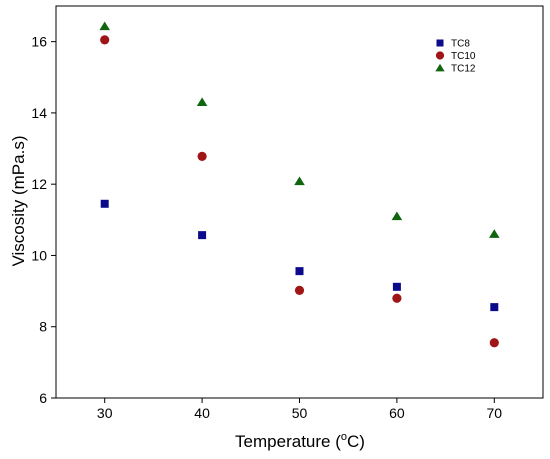 This screenshot has height=459, width=550. What do you see at coordinates (440, 43) in the screenshot?
I see `legend-marker-tc8` at bounding box center [440, 43].